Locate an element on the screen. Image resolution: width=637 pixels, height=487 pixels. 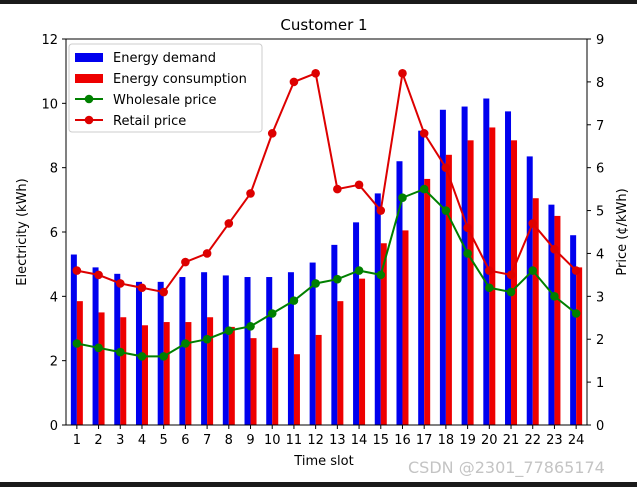
x-tick-label: 16 is located at coordinates (402, 440).